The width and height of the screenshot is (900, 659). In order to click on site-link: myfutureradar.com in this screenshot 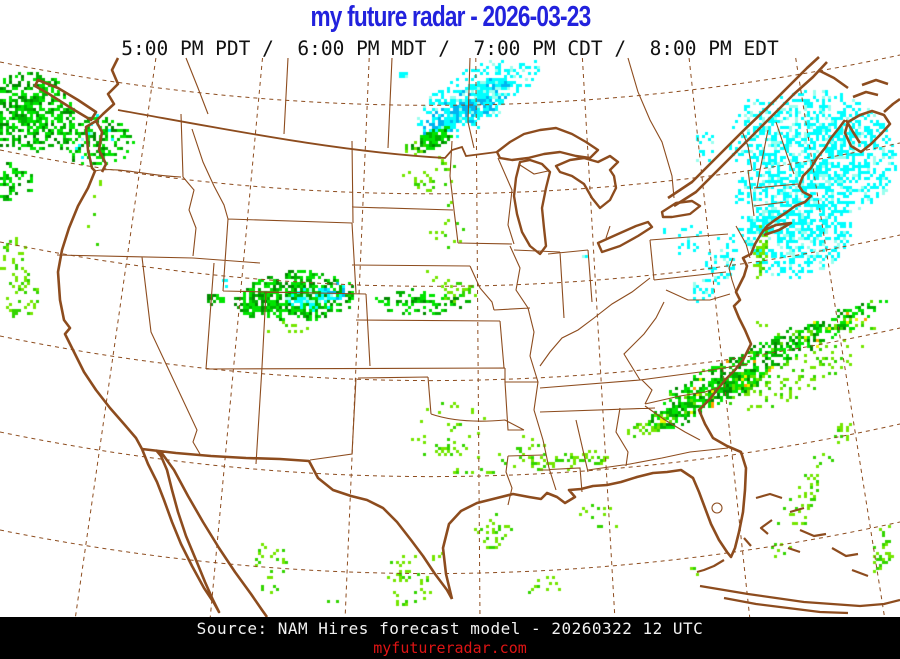, I will do `click(450, 648)`.